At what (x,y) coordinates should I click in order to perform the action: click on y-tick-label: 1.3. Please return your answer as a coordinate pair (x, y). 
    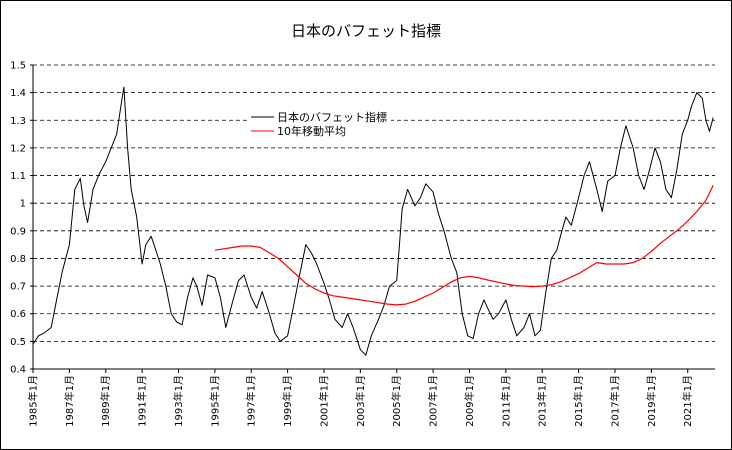
    Looking at the image, I should click on (18, 121).